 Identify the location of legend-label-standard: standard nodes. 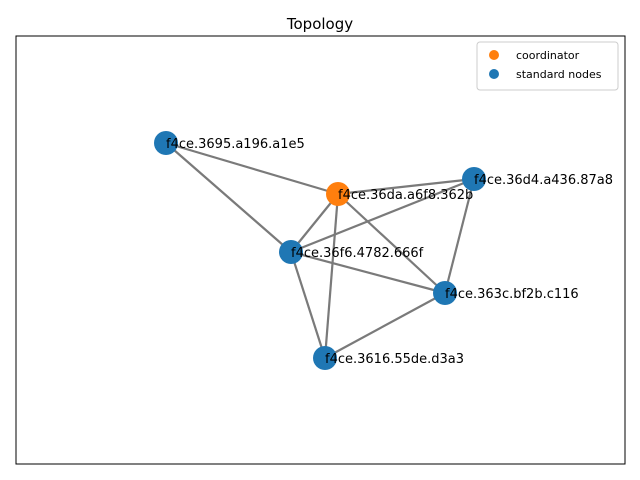
(559, 74).